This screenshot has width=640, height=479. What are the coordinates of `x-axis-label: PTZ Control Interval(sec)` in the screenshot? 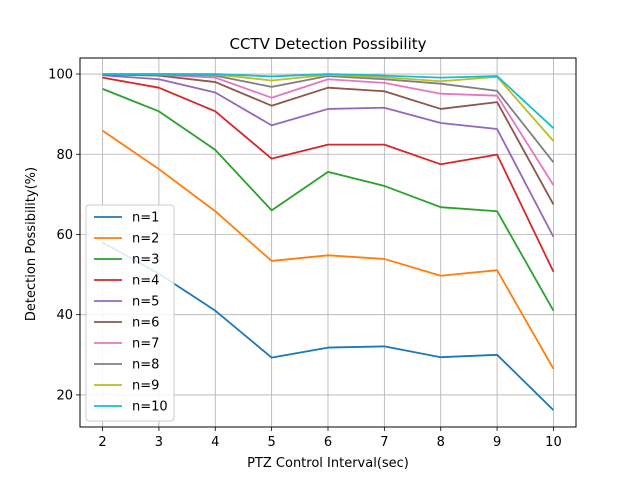 It's located at (328, 463).